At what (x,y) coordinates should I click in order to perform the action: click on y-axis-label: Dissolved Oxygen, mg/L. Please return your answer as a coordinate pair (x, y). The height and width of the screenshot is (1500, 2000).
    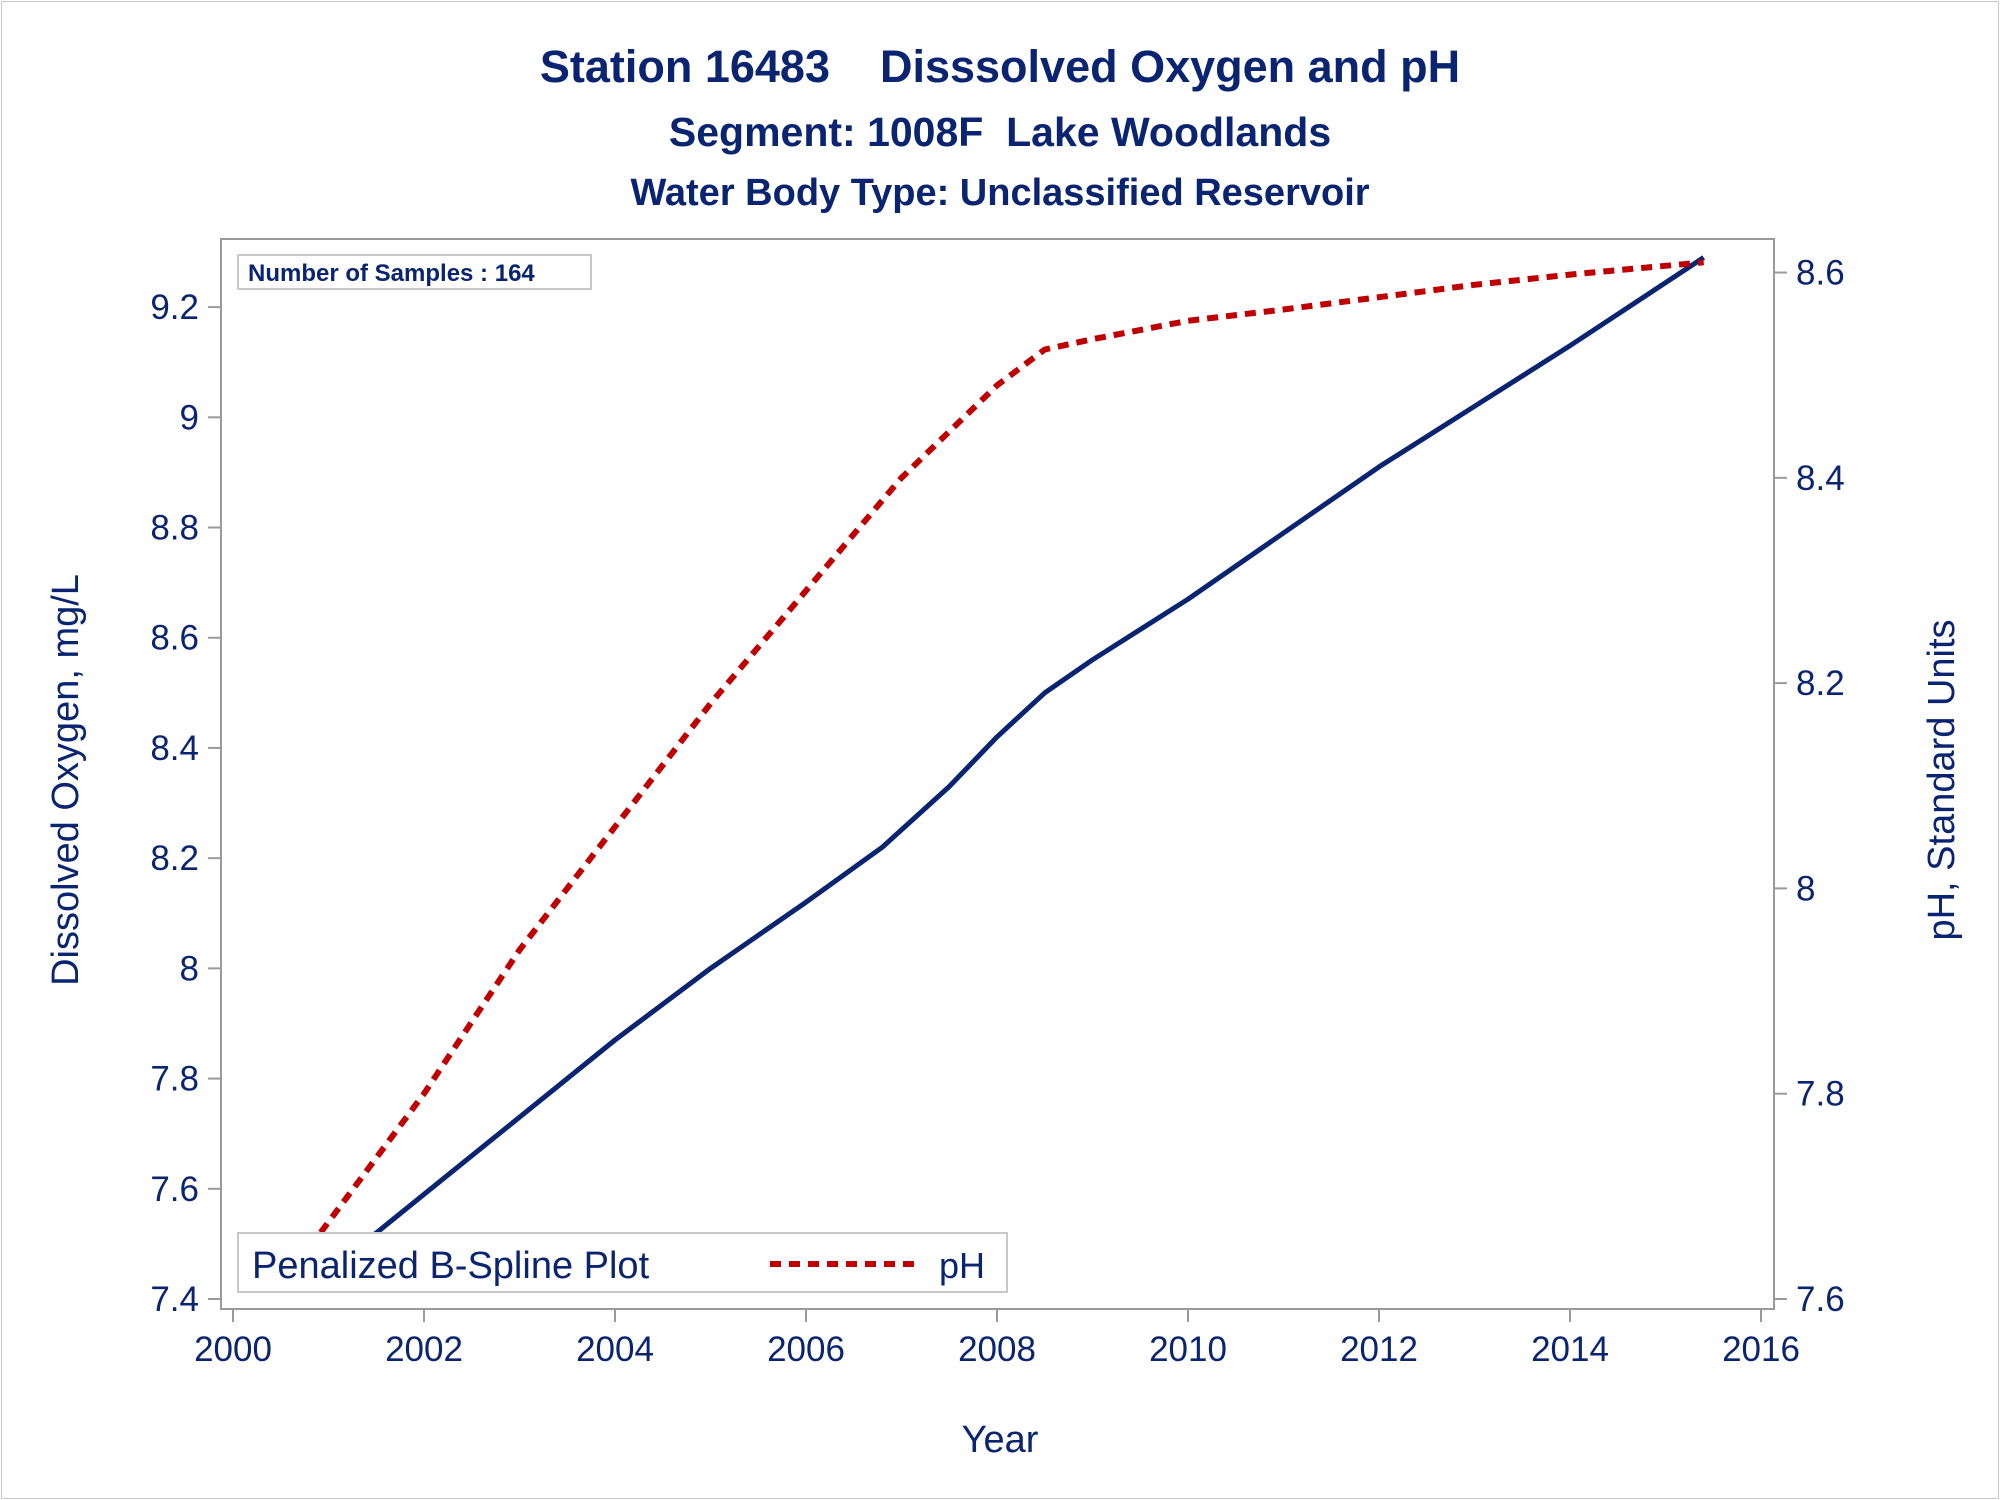
    Looking at the image, I should click on (66, 780).